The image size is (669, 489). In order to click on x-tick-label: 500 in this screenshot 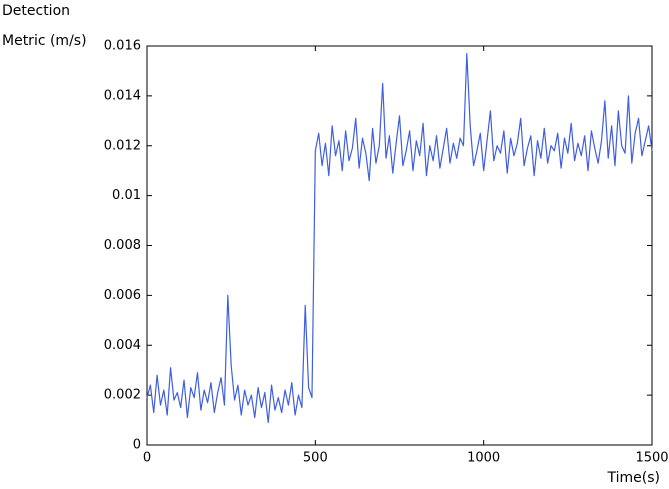, I will do `click(315, 458)`.